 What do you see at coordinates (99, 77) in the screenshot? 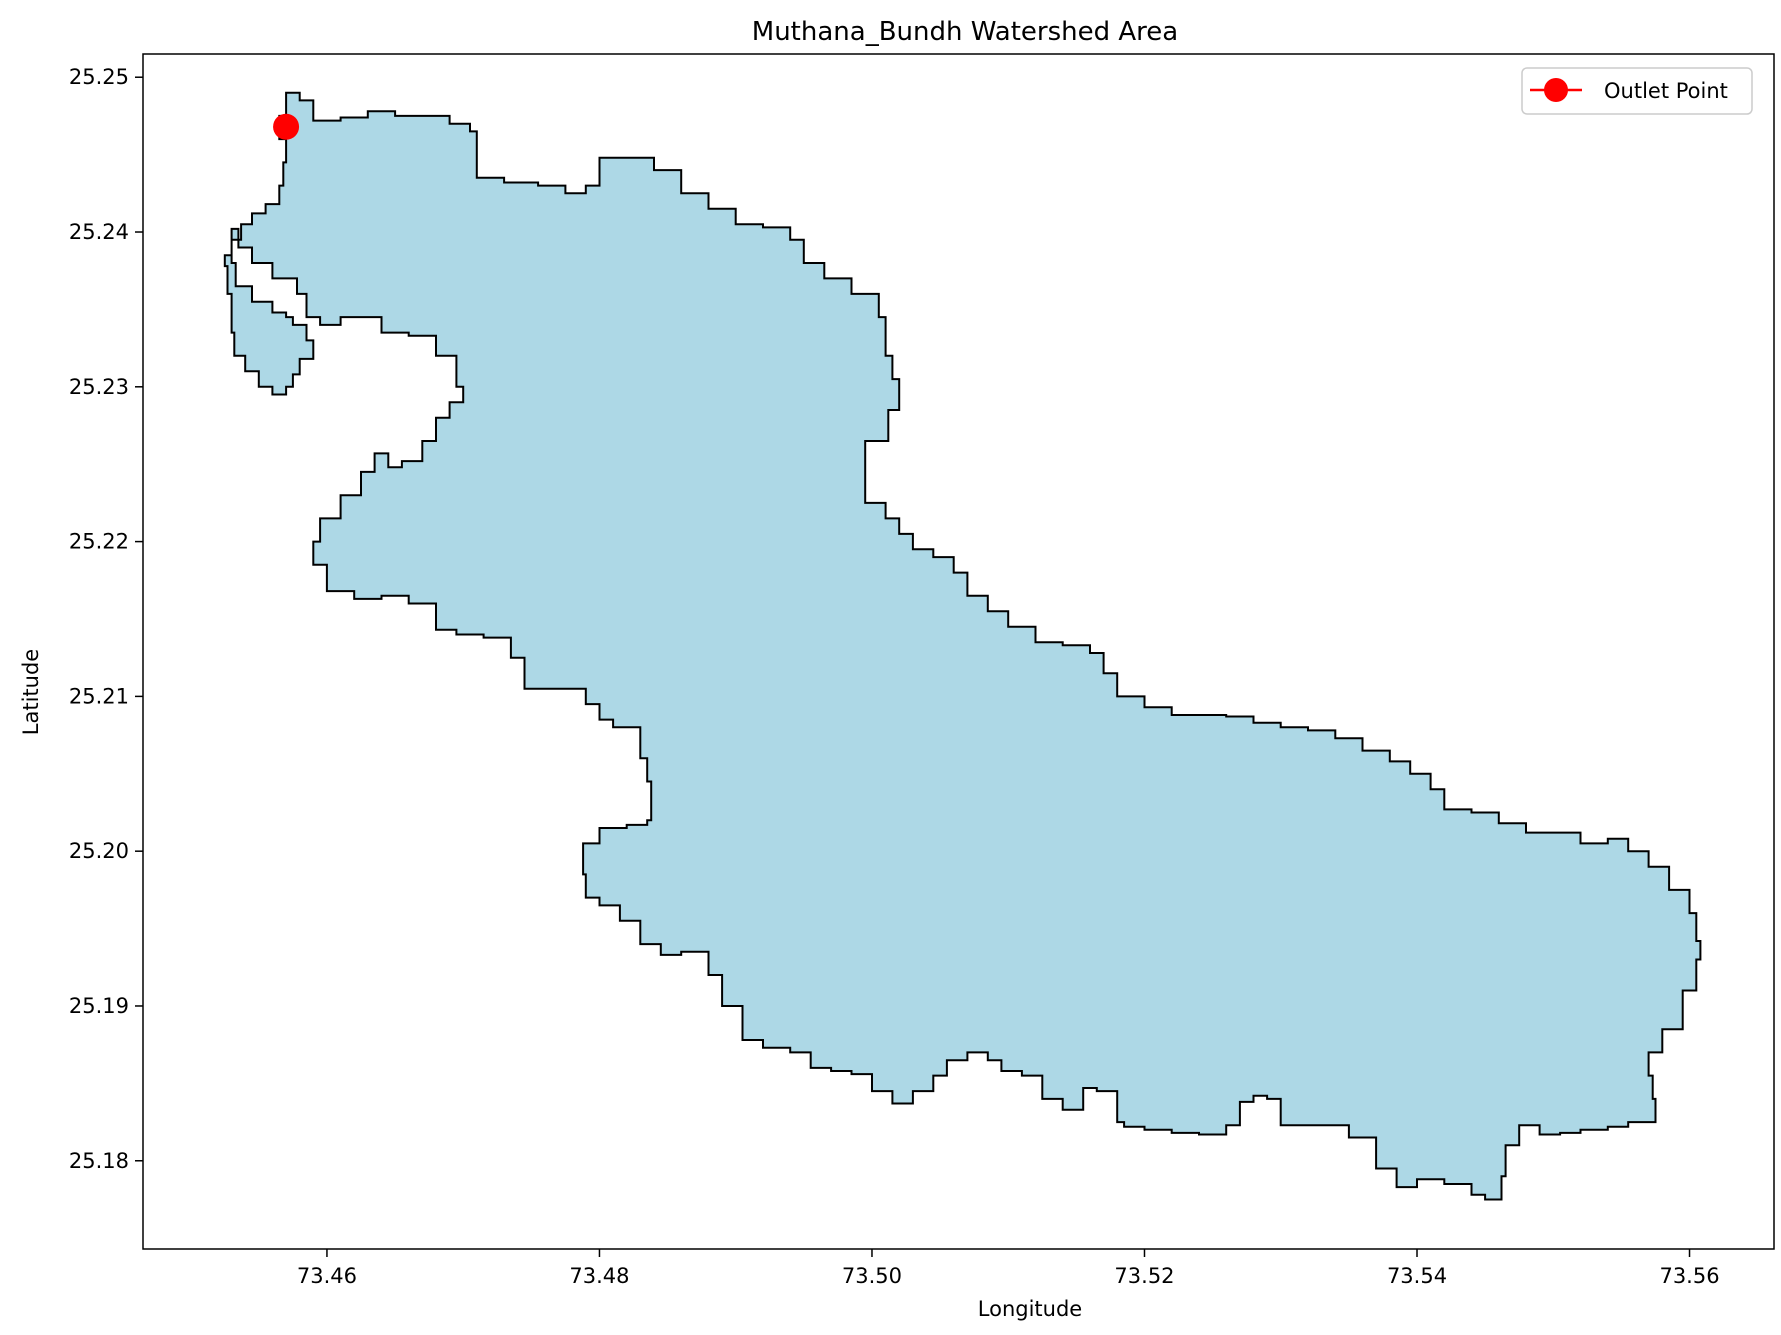
I see `y-tick-label: 25.25` at bounding box center [99, 77].